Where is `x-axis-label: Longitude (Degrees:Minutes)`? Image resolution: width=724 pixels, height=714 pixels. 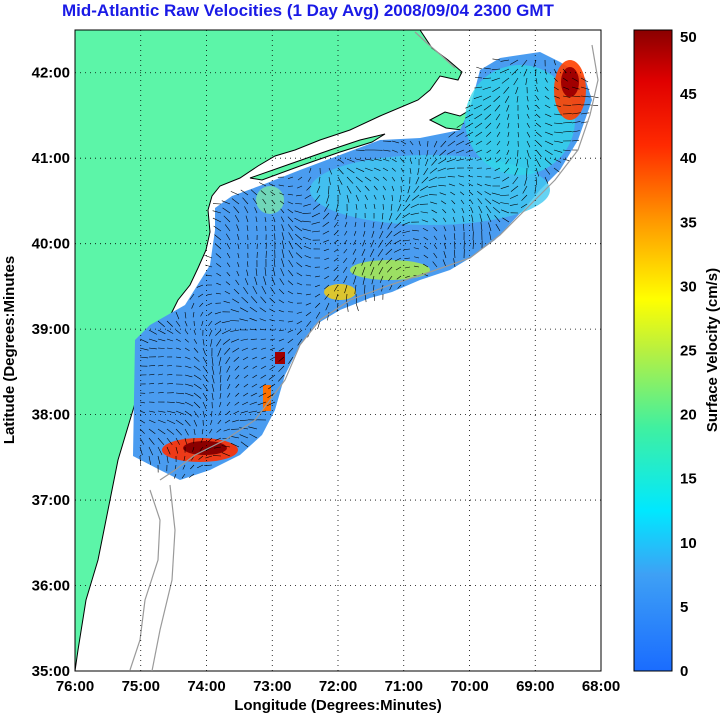
x-axis-label: Longitude (Degrees:Minutes) is located at coordinates (338, 705).